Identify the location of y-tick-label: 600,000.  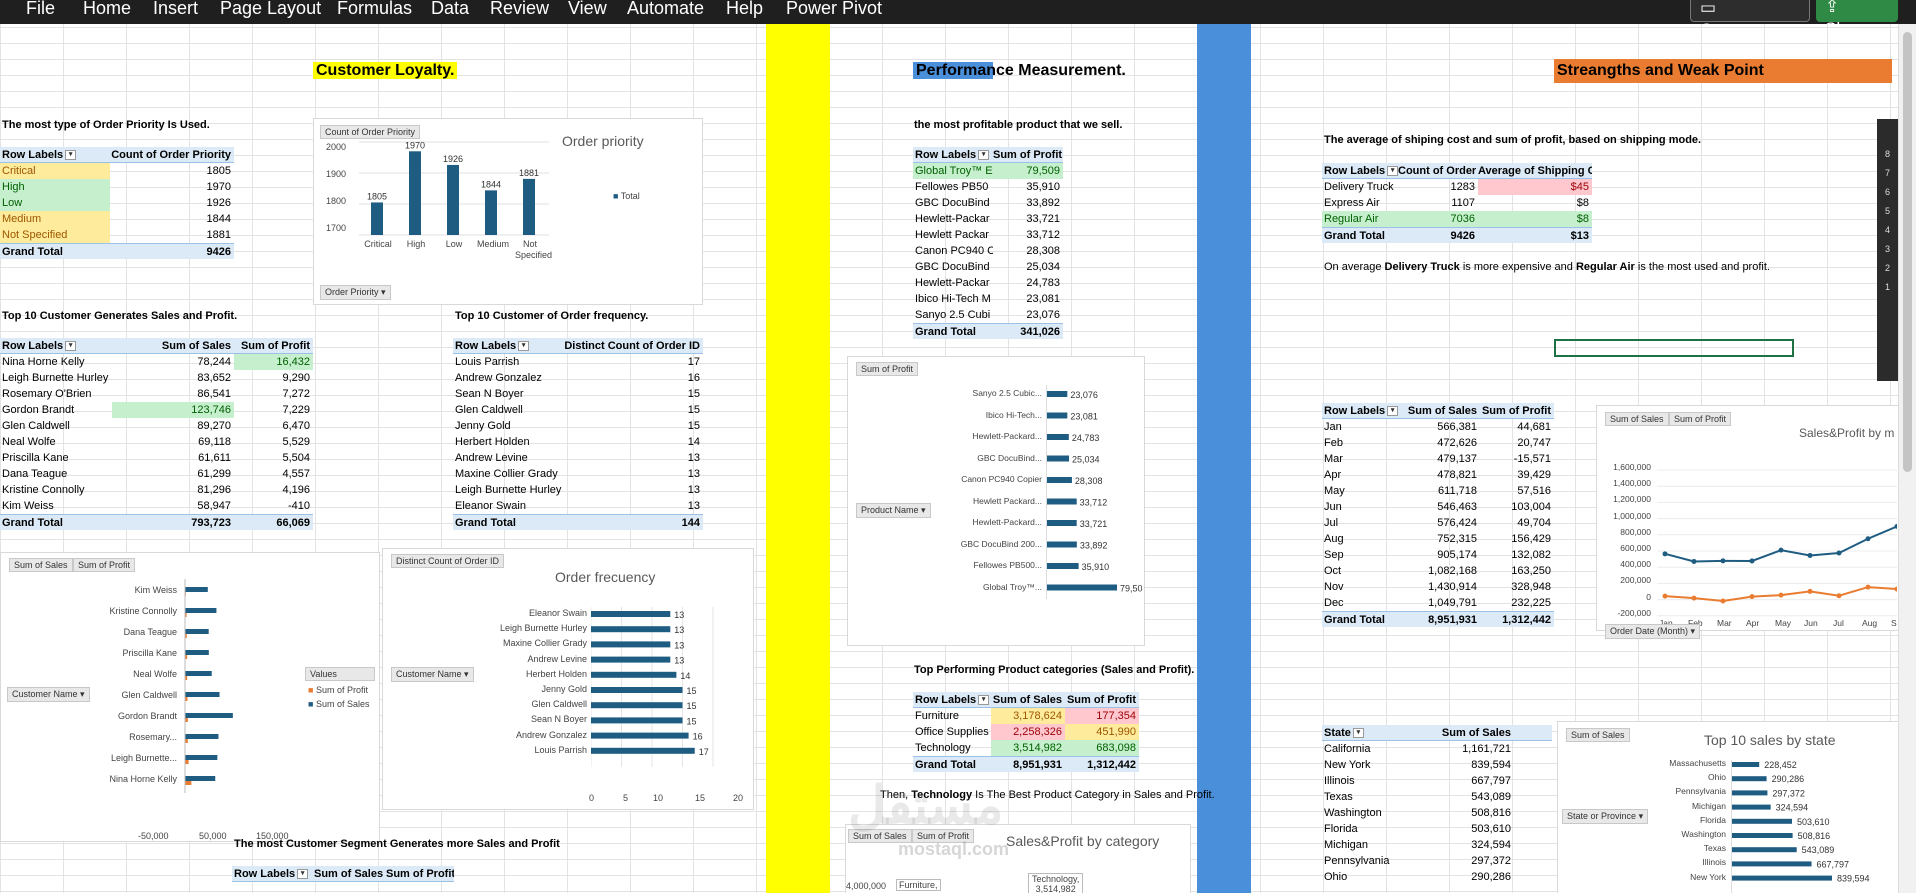
(1635, 548).